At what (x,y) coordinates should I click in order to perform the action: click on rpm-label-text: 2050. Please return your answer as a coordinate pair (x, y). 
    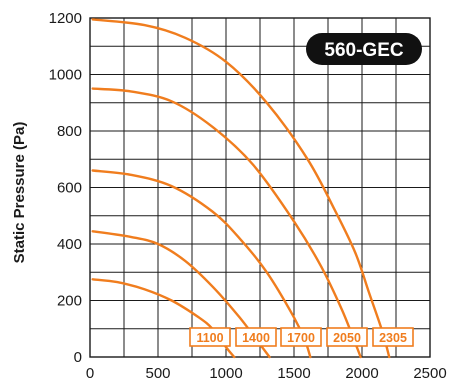
    Looking at the image, I should click on (347, 338).